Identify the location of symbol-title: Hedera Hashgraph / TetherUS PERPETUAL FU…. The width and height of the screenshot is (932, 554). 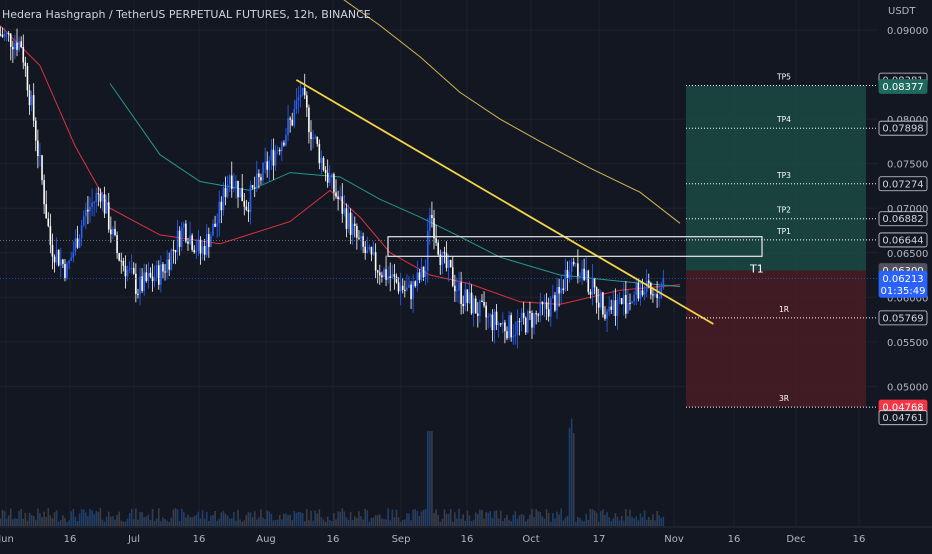
(186, 14).